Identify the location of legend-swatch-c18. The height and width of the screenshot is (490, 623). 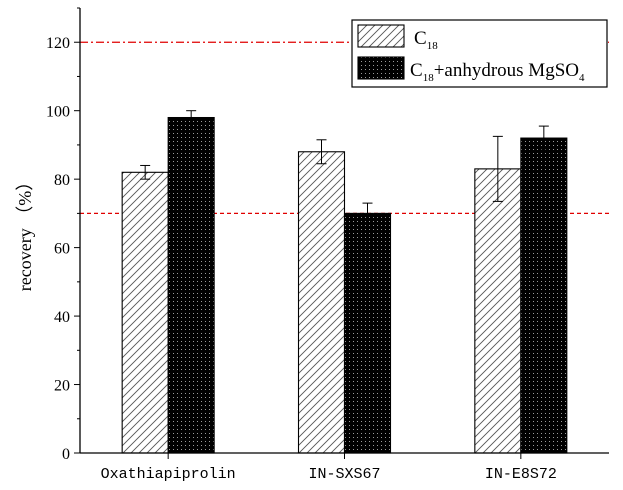
(381, 36).